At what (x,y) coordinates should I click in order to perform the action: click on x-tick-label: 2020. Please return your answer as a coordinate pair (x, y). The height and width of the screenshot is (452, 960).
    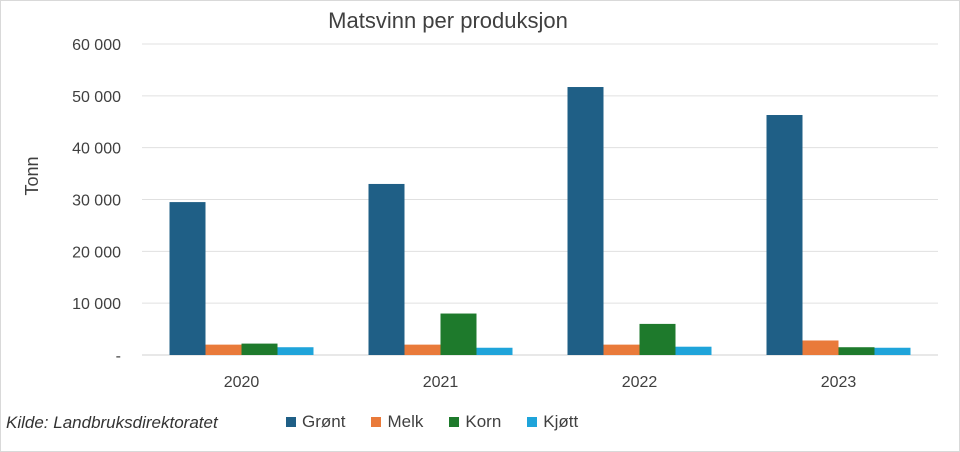
    Looking at the image, I should click on (242, 382).